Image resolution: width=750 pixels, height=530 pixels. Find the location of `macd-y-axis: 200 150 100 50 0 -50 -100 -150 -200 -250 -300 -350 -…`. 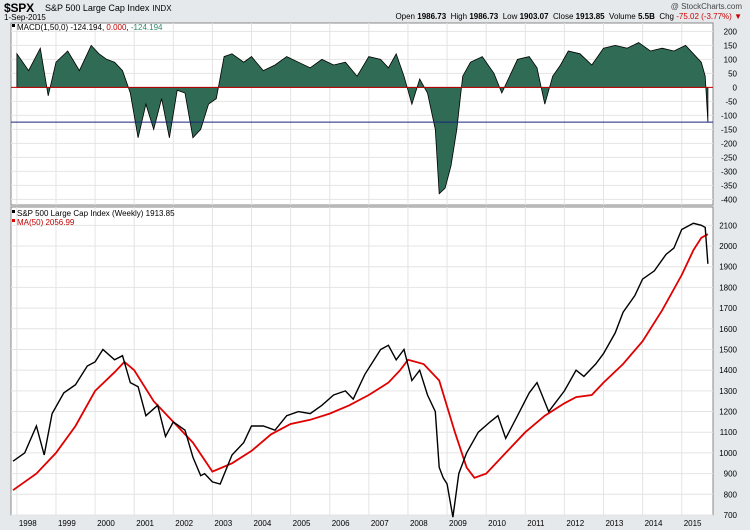

macd-y-axis: 200 150 100 50 0 -50 -100 -150 -200 -250 -300 -350 -… is located at coordinates (729, 115).